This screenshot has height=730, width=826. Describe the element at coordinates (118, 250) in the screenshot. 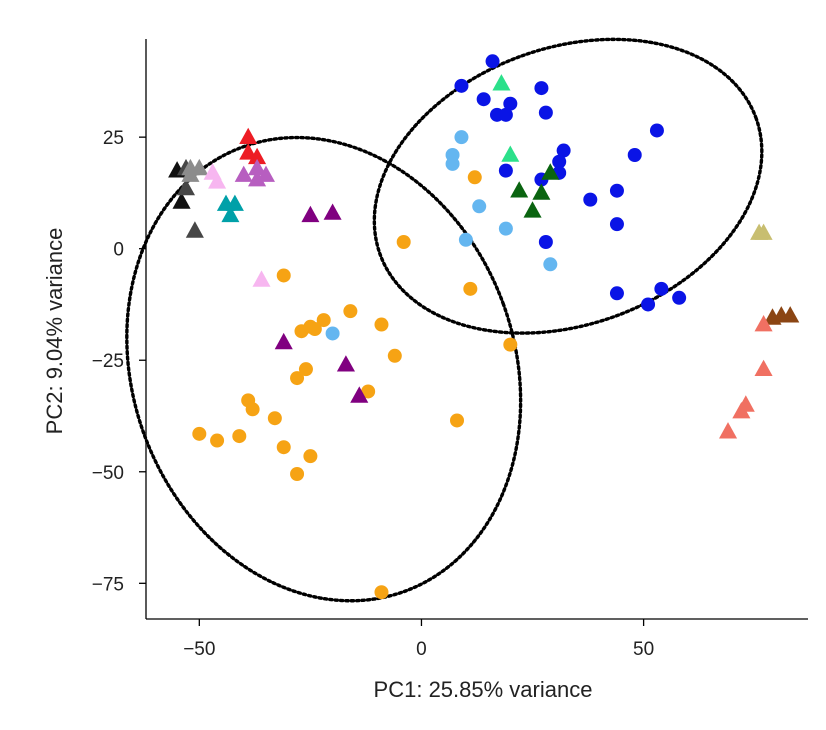

I see `y-tick-label: 0` at that location.